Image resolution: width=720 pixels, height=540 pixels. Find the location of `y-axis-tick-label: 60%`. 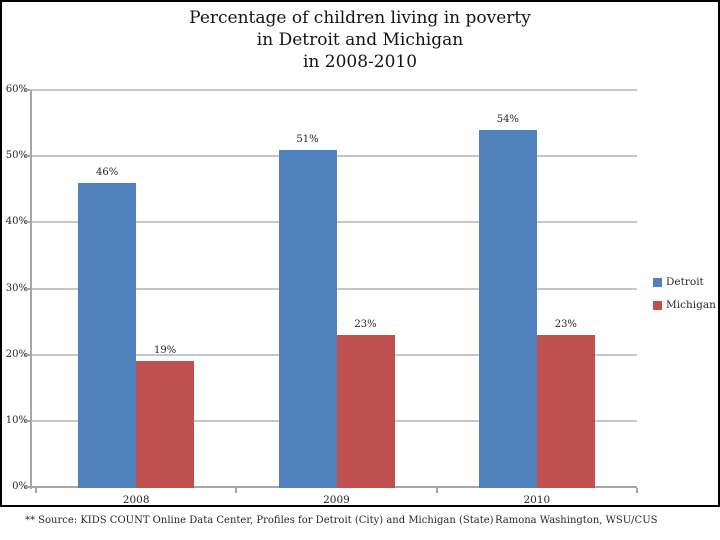

y-axis-tick-label: 60% is located at coordinates (16, 89).